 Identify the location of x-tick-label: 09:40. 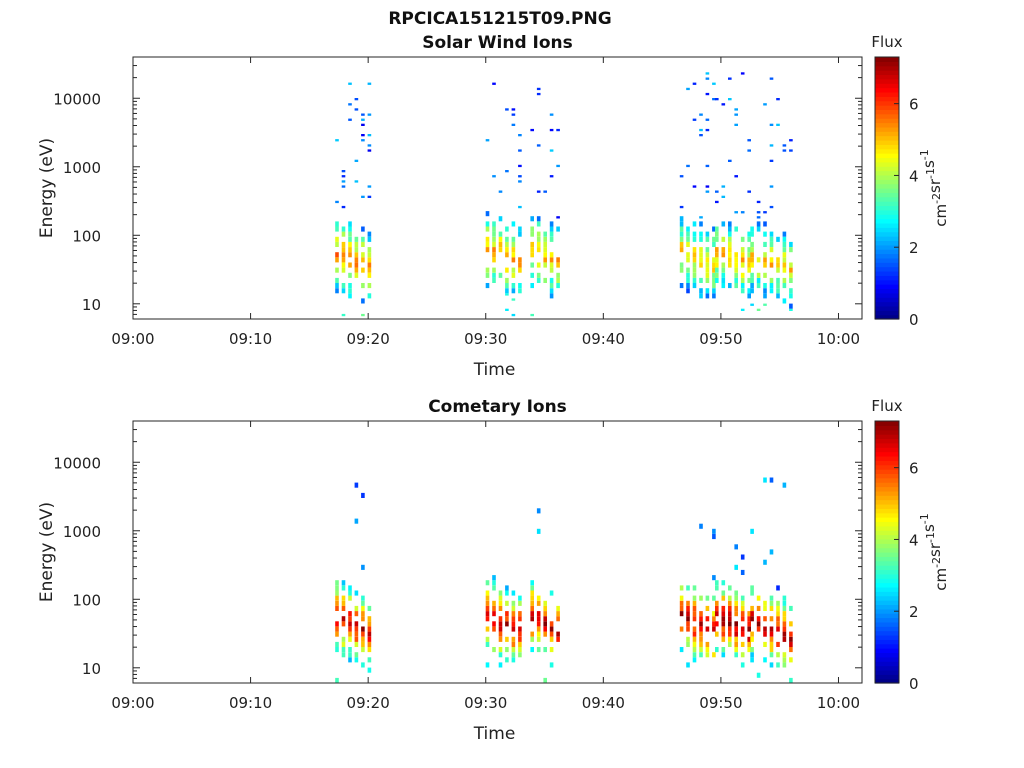
(603, 339).